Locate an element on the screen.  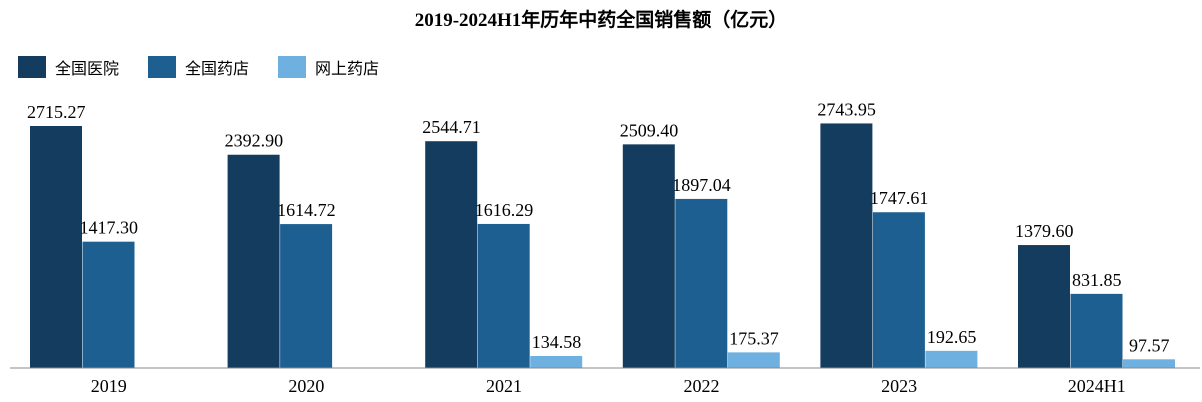
data-label: 175.37 is located at coordinates (754, 338).